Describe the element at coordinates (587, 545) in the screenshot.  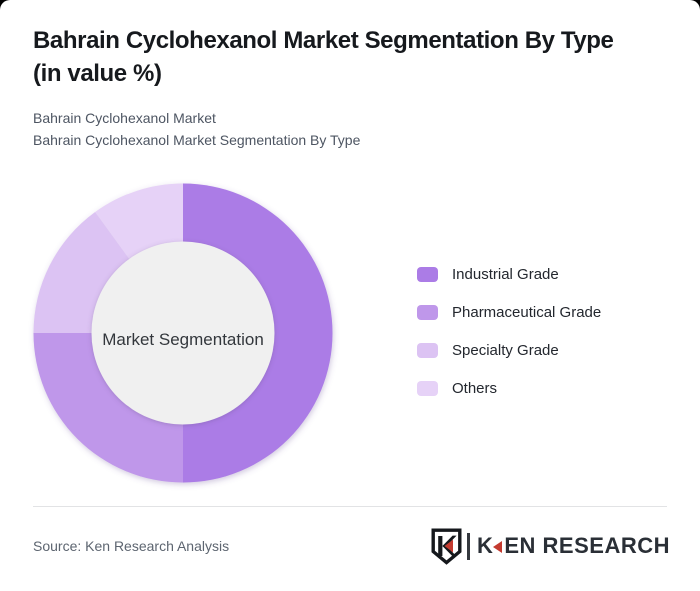
I see `wordmark-rest: EN RESEARCH` at that location.